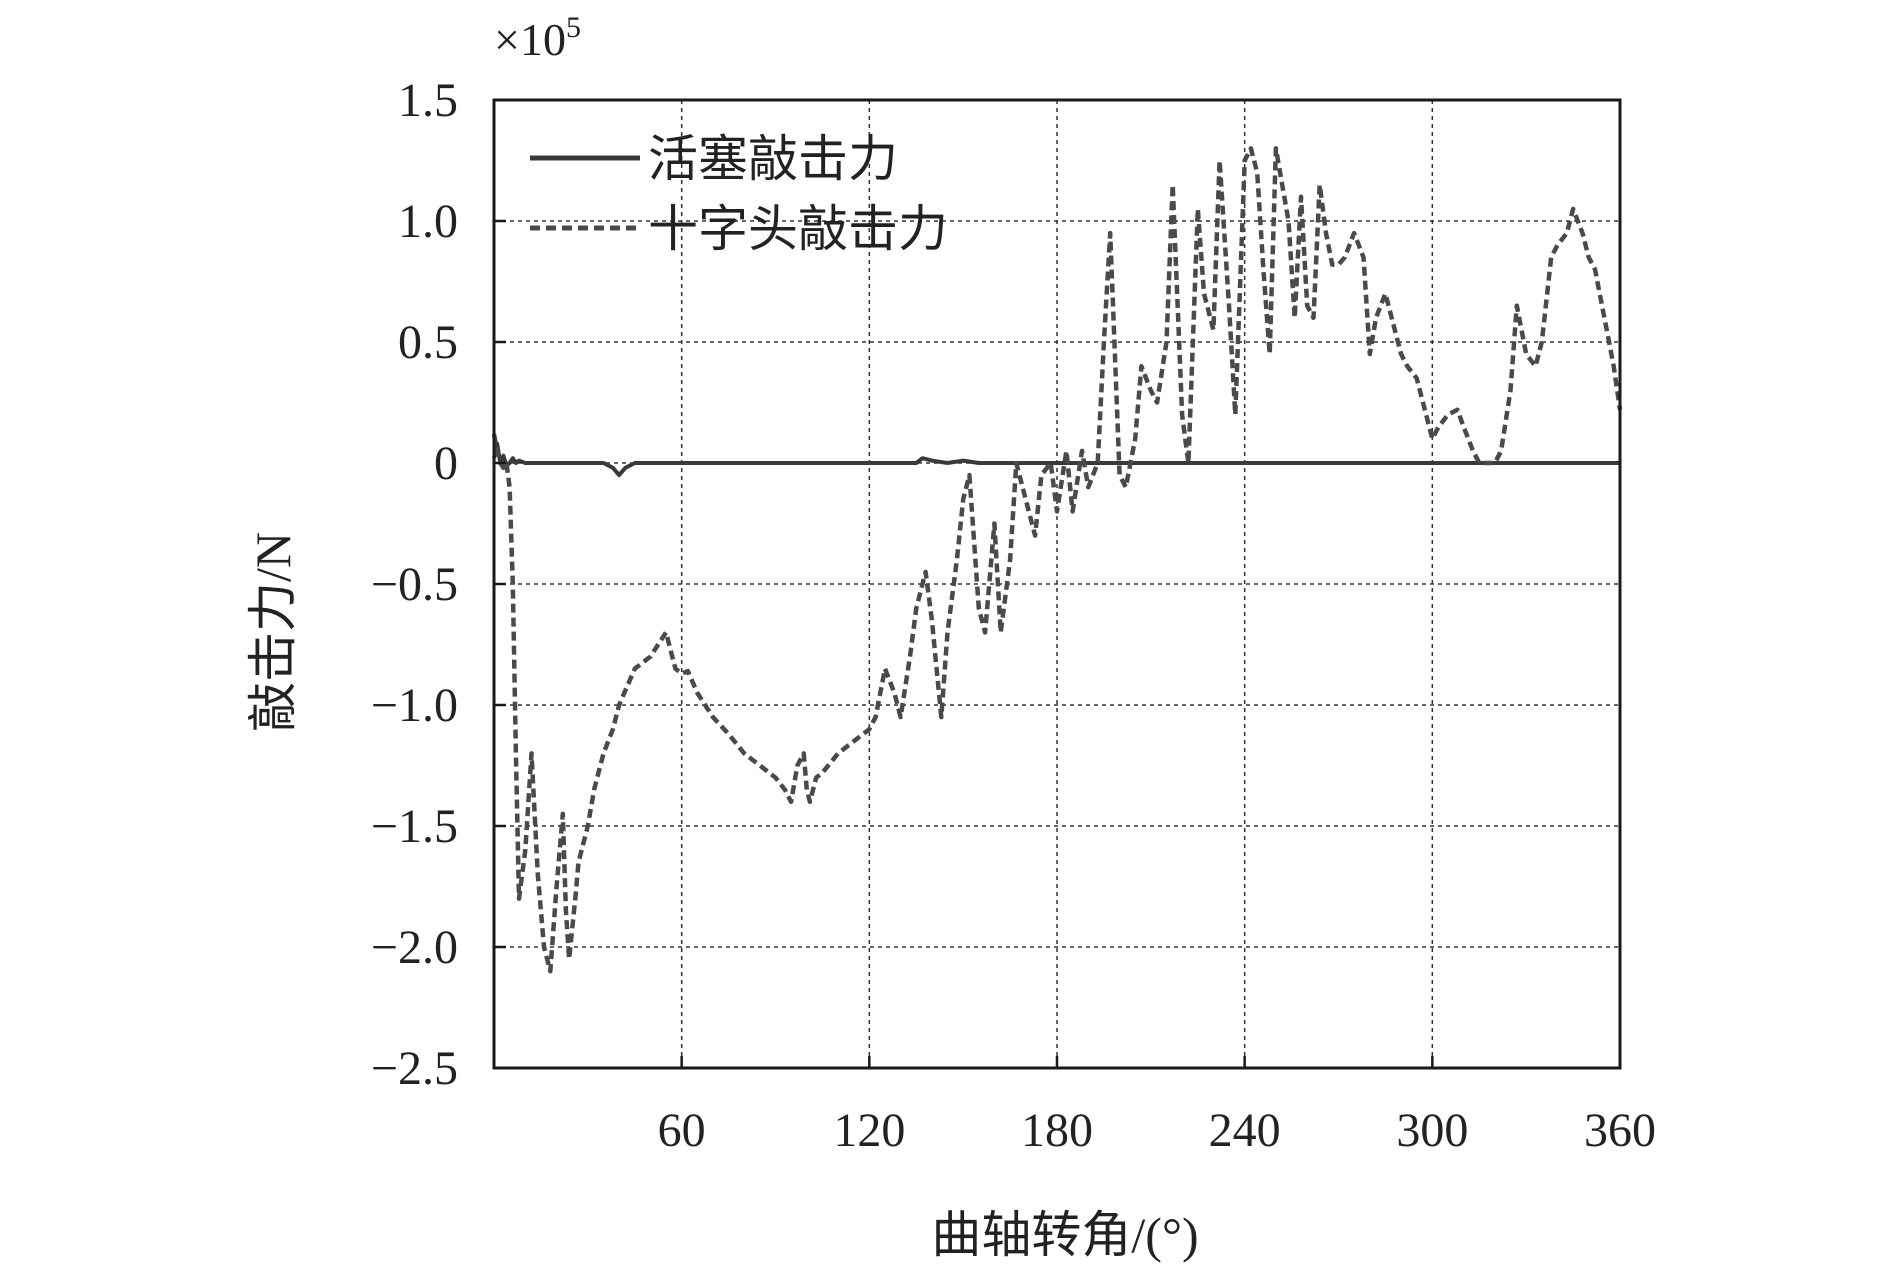  What do you see at coordinates (414, 826) in the screenshot?
I see `y-tick-label: −1.5` at bounding box center [414, 826].